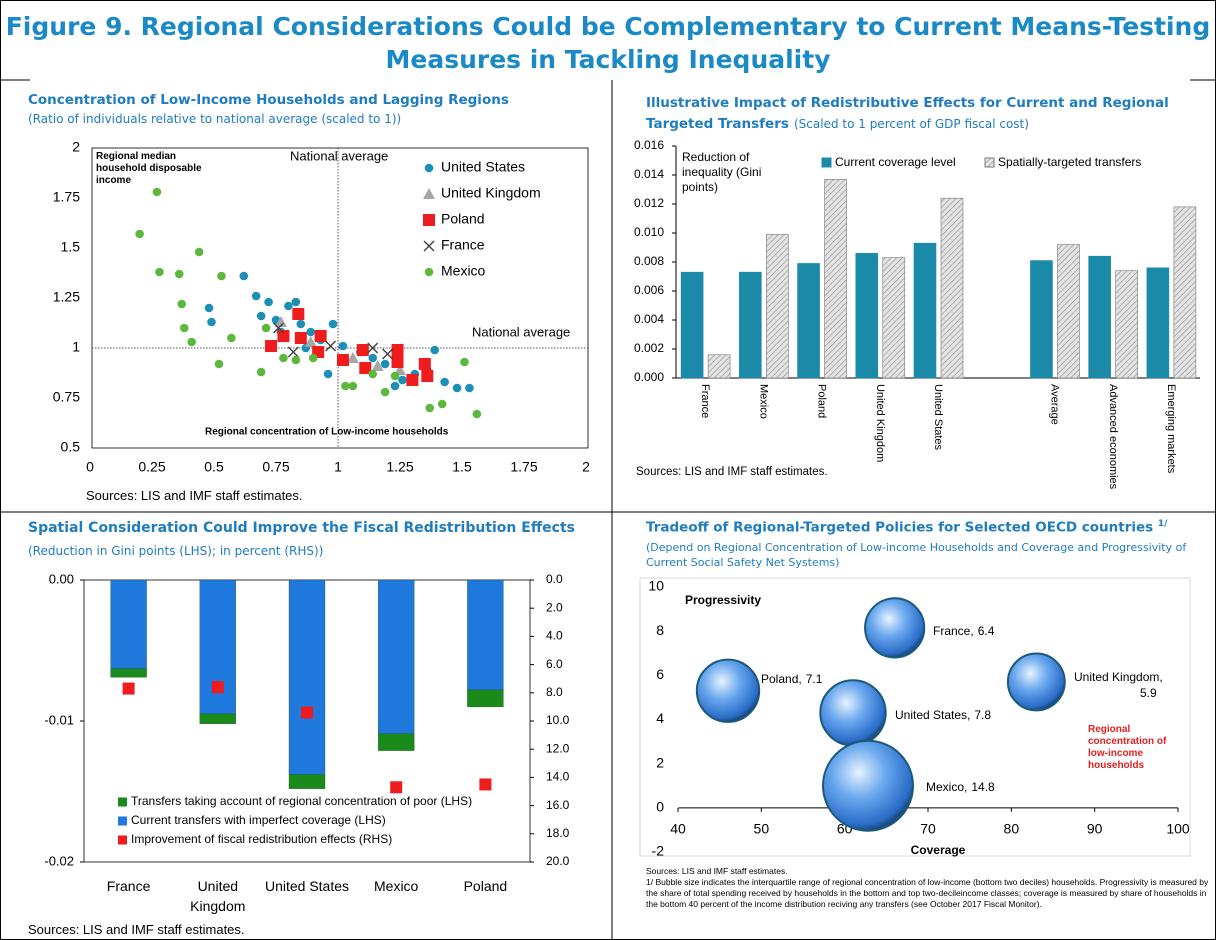 This screenshot has height=940, width=1216. What do you see at coordinates (1069, 162) in the screenshot?
I see `legend-label: Spatially-targeted transfers` at bounding box center [1069, 162].